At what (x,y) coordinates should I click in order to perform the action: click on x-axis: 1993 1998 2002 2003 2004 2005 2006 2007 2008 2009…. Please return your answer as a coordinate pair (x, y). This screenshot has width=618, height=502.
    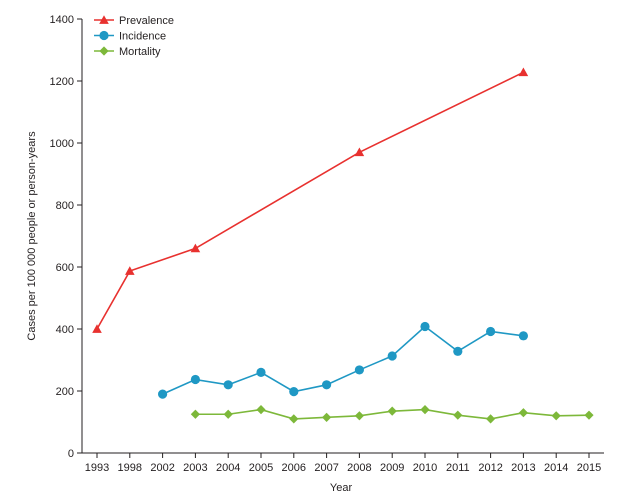
    Looking at the image, I should click on (343, 463).